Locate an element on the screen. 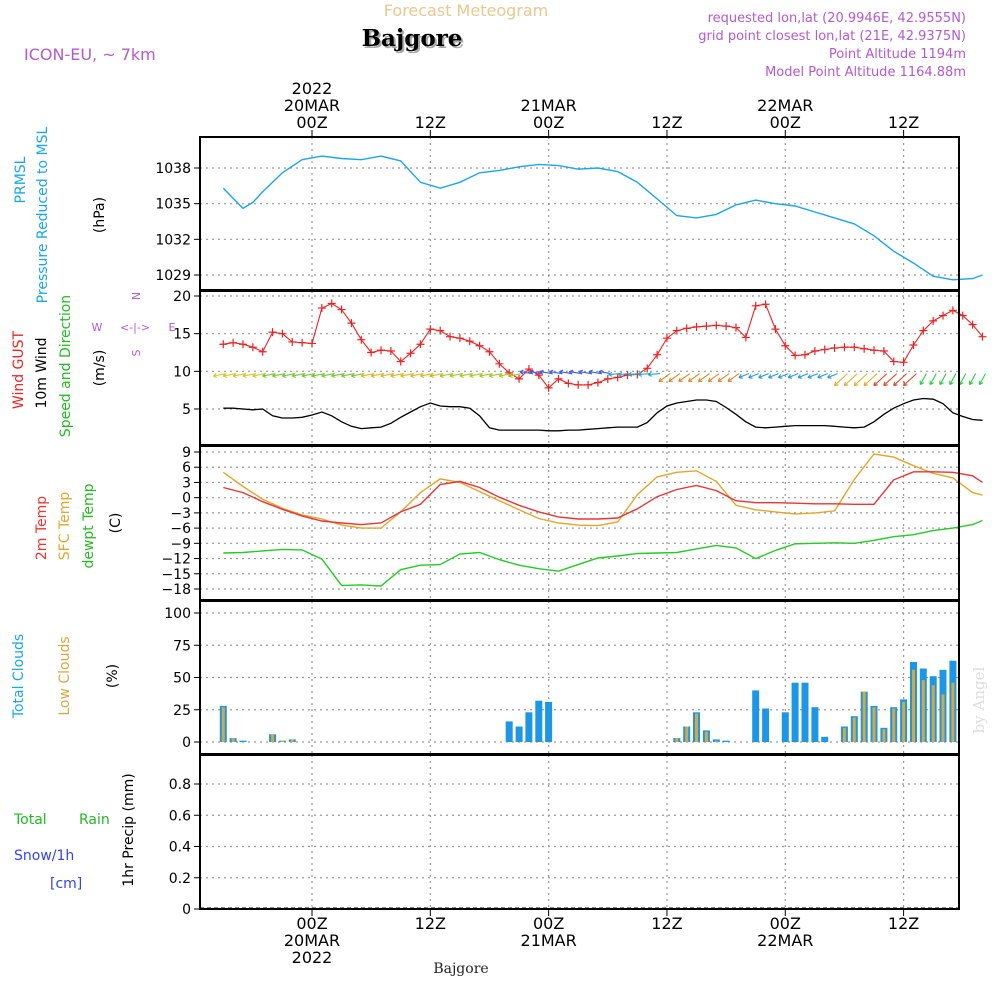 The width and height of the screenshot is (1000, 1000). label-precip-axis: 1hr Precip (mm) is located at coordinates (129, 829).